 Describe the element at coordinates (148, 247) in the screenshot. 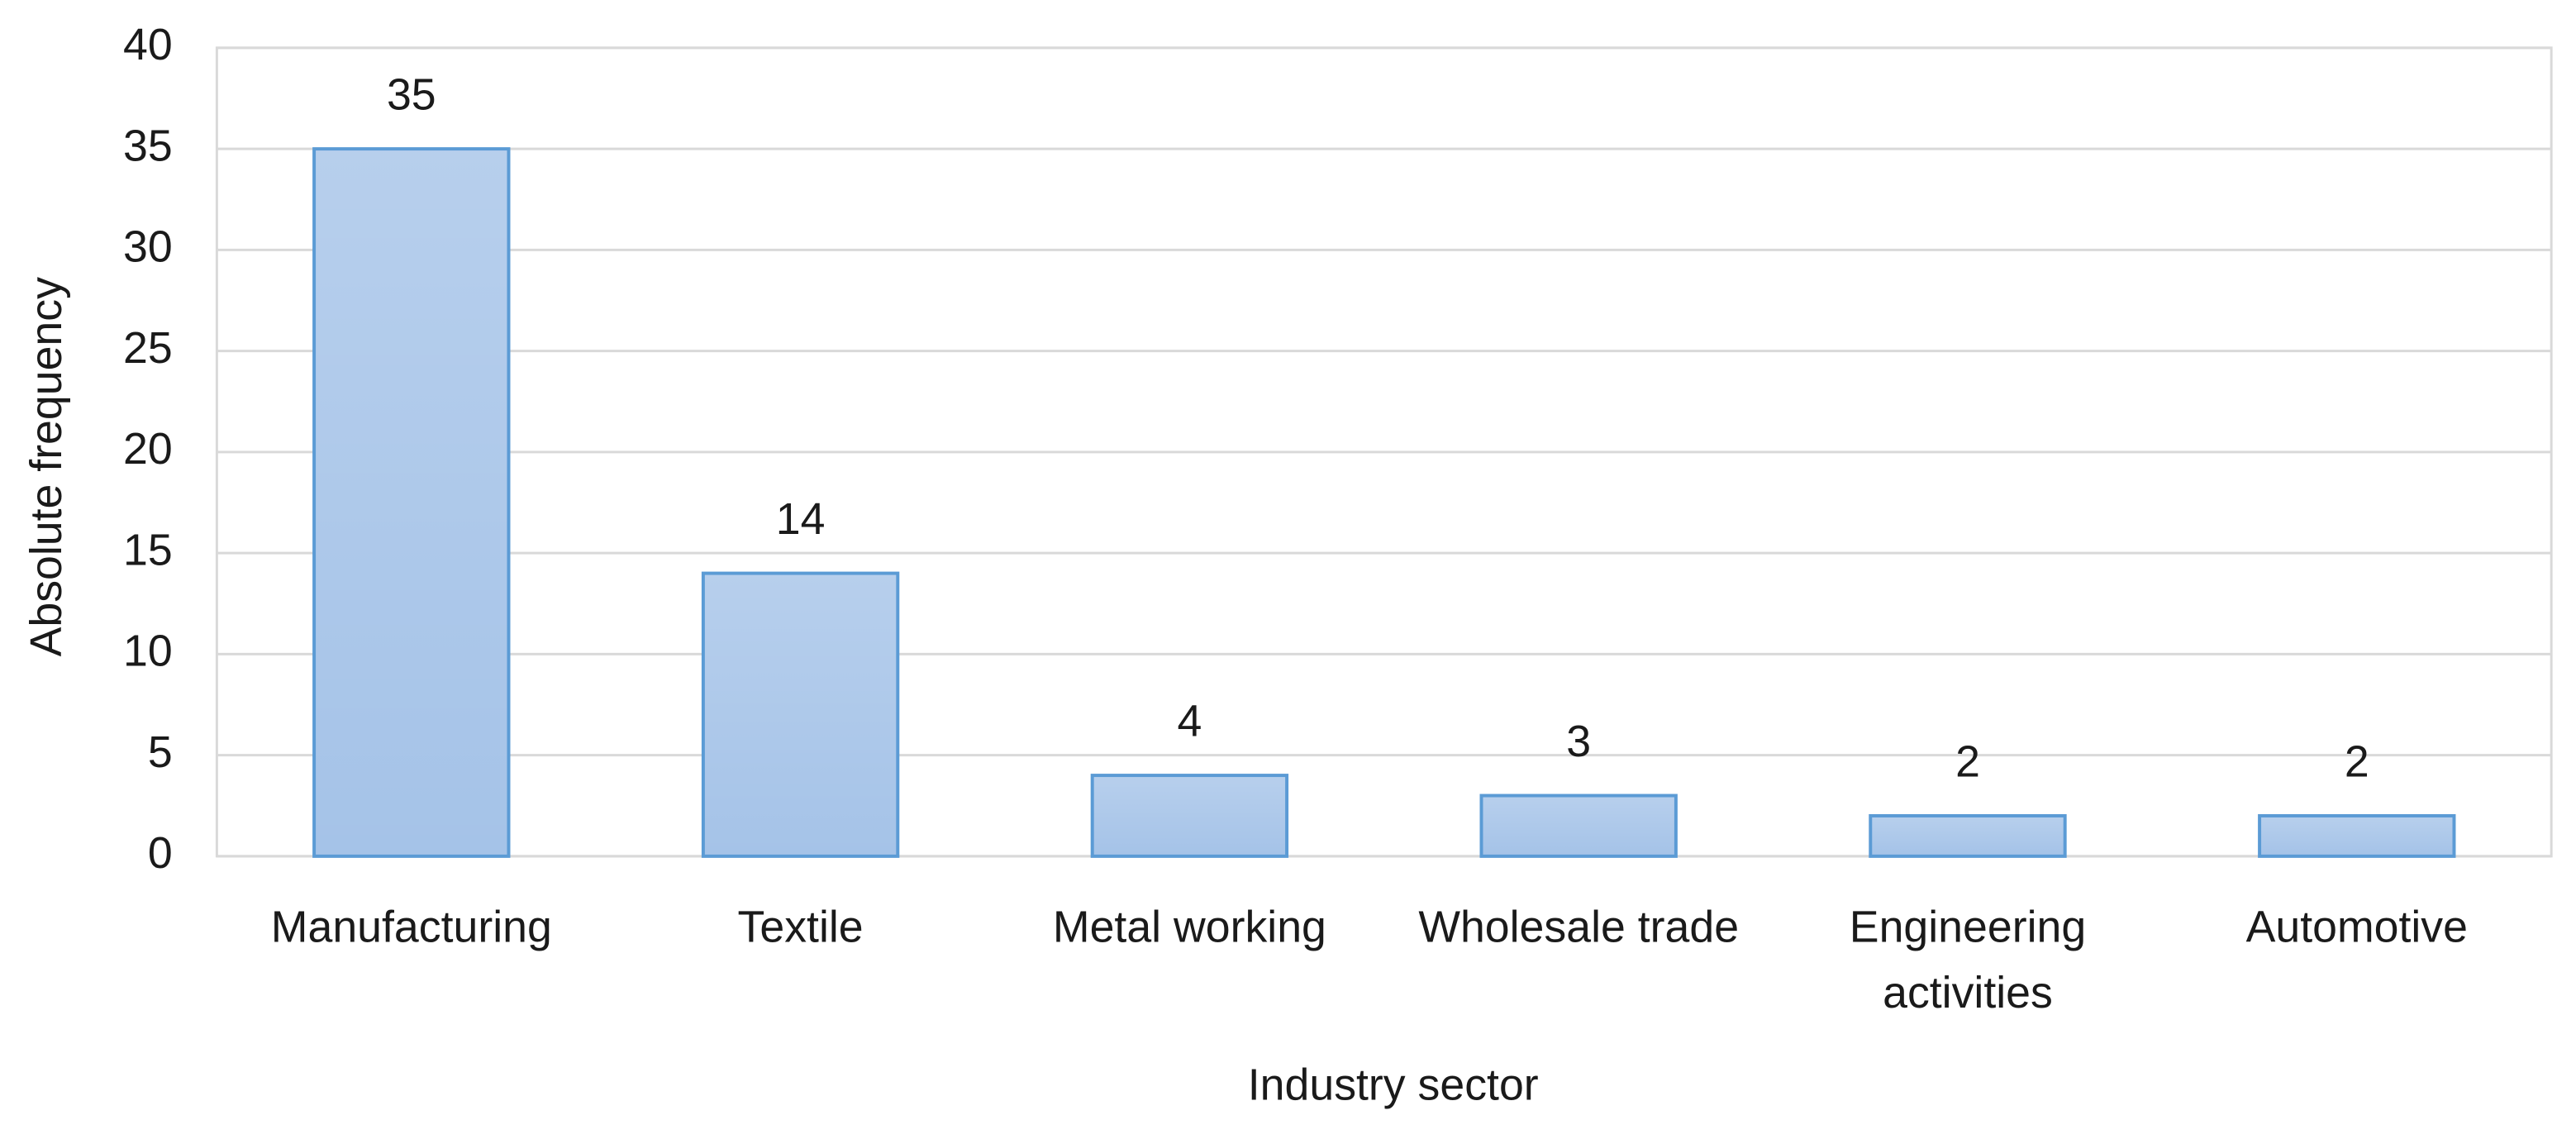

I see `y-tick-label: 30` at that location.